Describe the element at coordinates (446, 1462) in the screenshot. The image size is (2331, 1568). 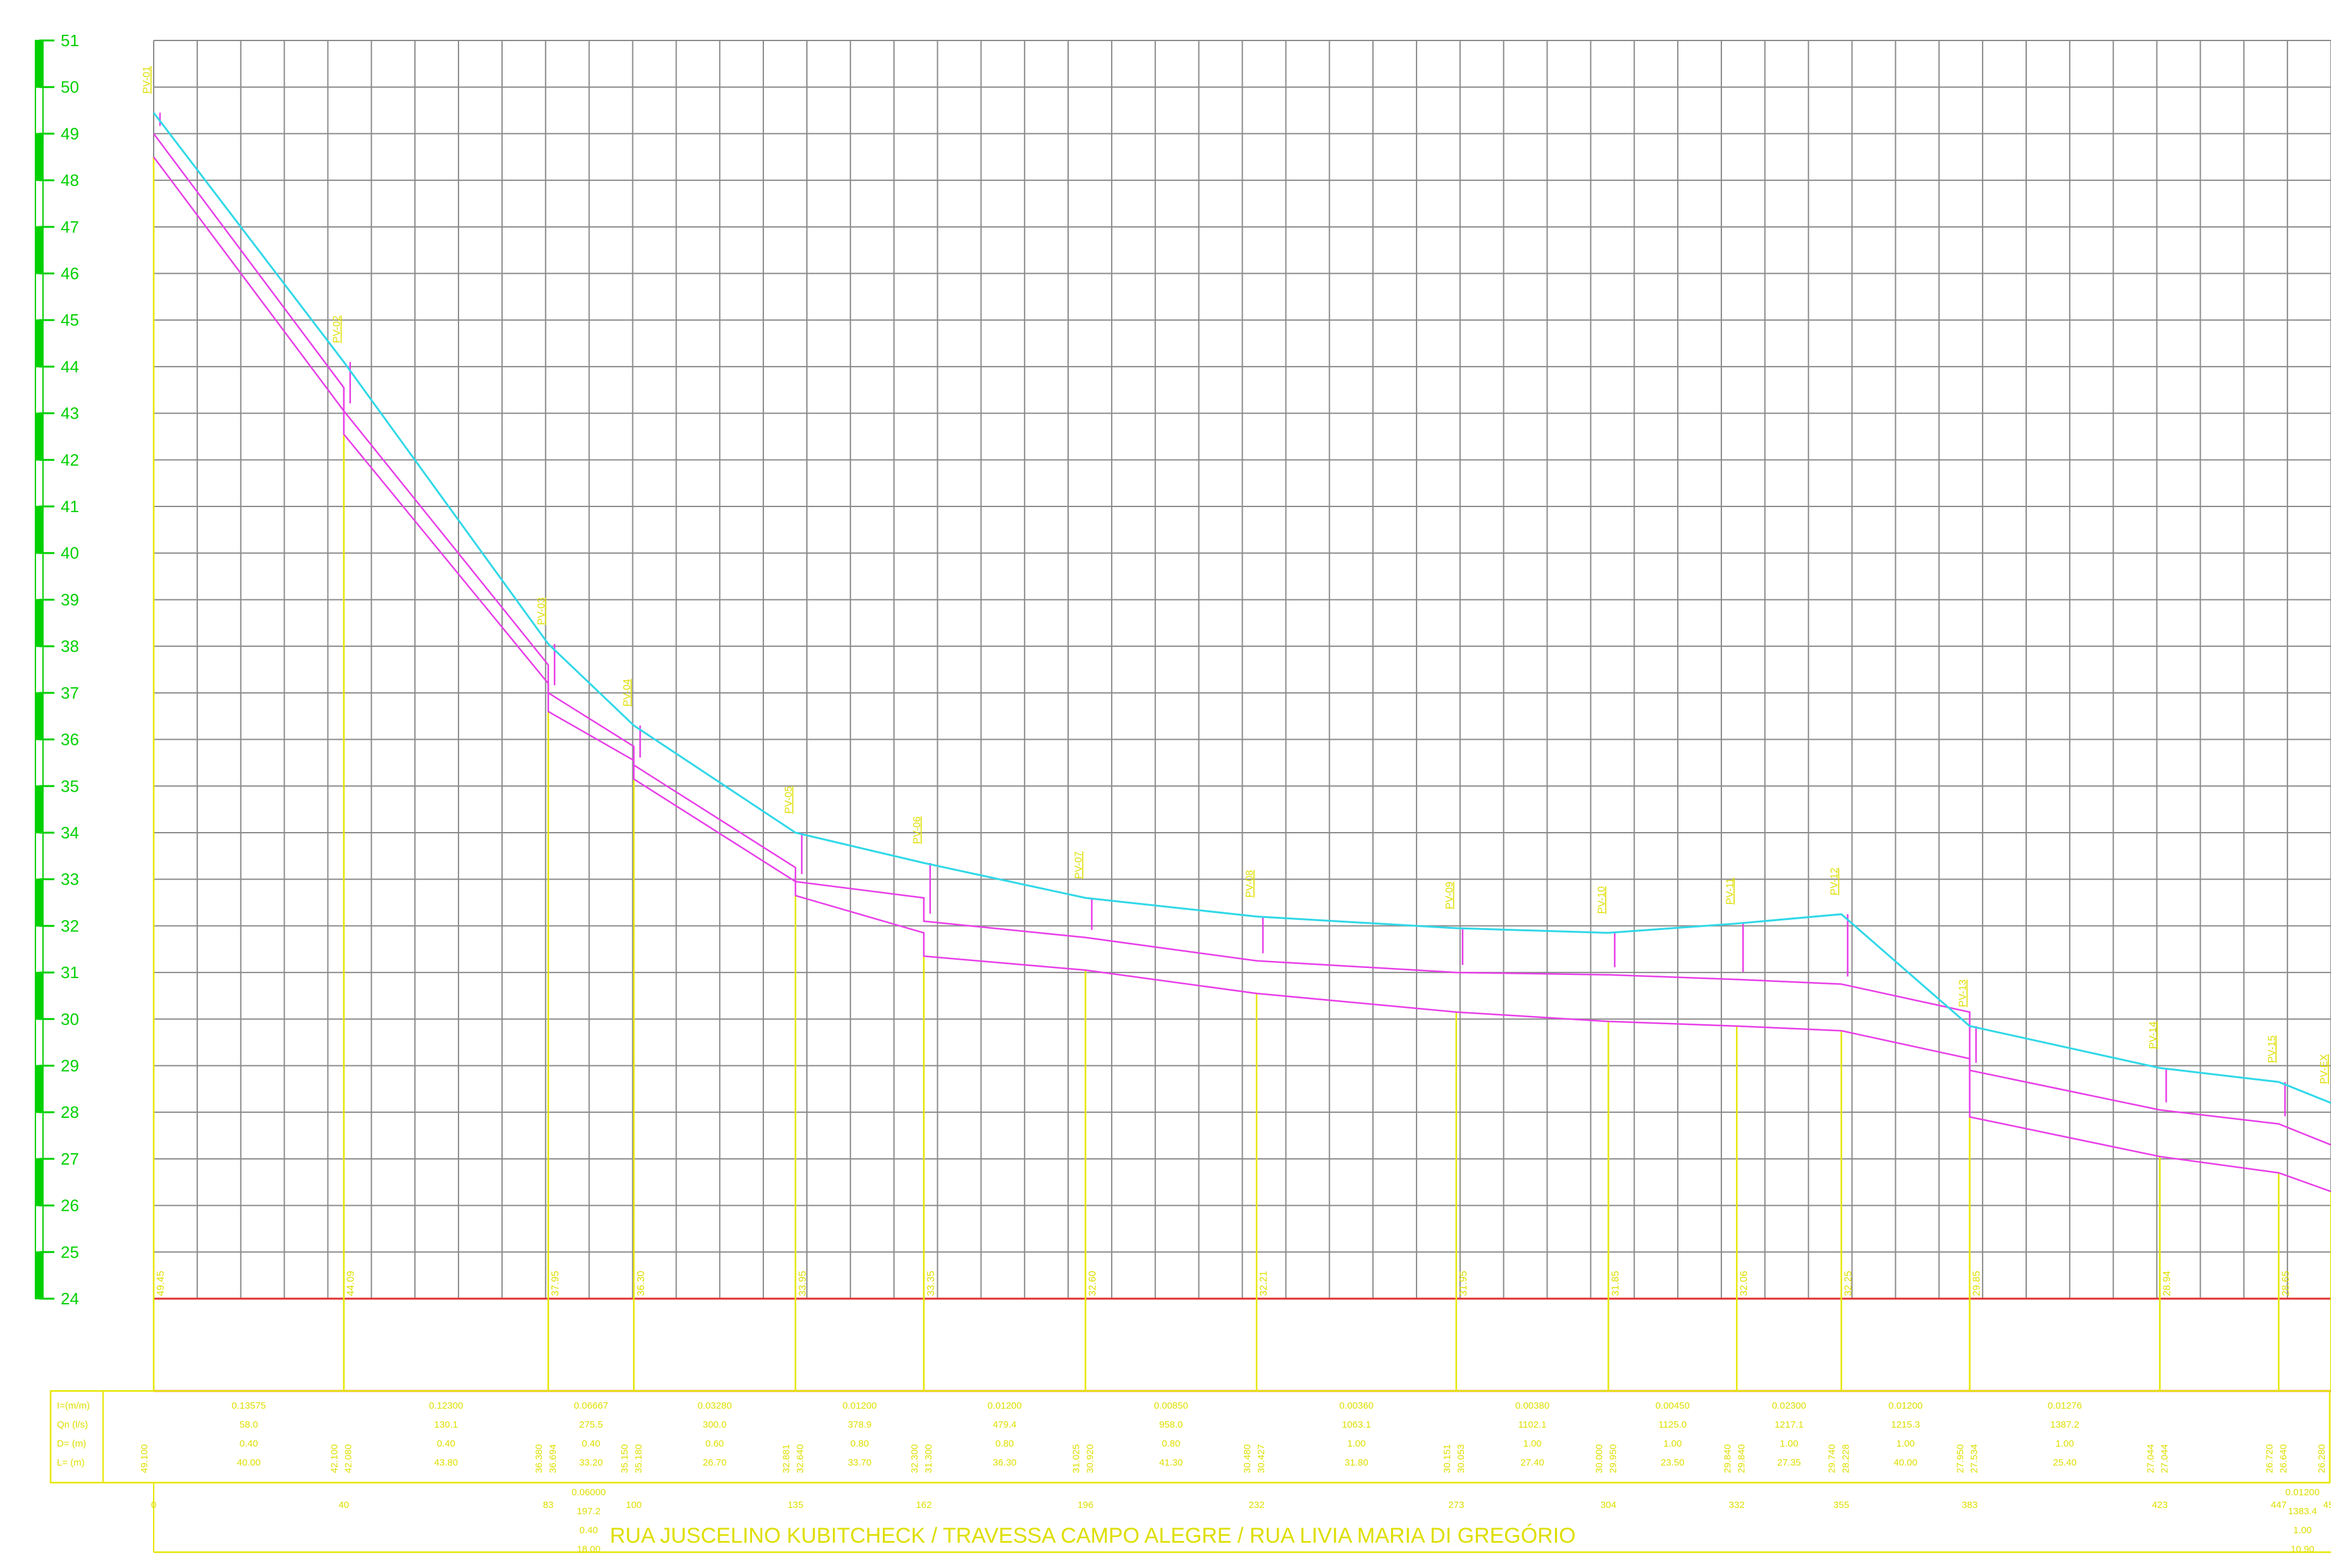
I see `segment-value: 43.80` at that location.